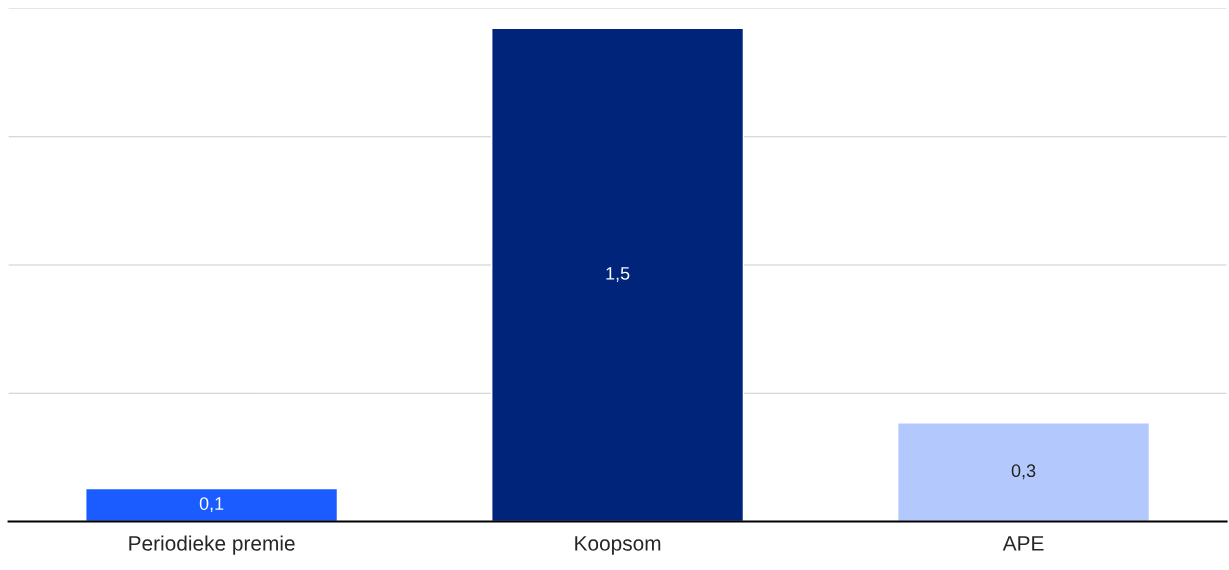  What do you see at coordinates (618, 274) in the screenshot?
I see `data-label: 1,5` at bounding box center [618, 274].